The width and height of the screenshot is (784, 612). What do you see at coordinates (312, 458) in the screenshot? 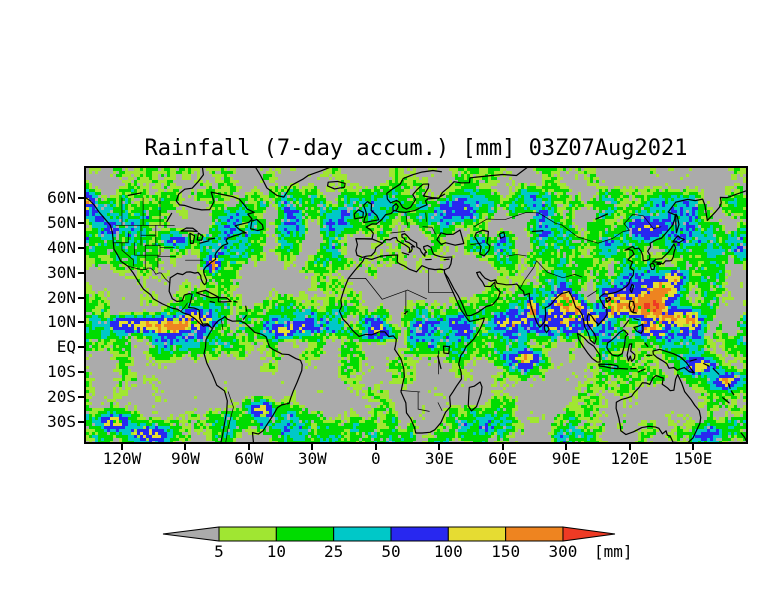
I see `x-axis-label: 30W` at bounding box center [312, 458].